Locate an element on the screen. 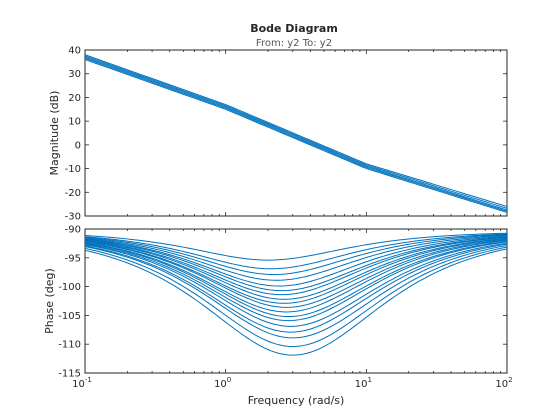  y-tick-label: 30 is located at coordinates (74, 74).